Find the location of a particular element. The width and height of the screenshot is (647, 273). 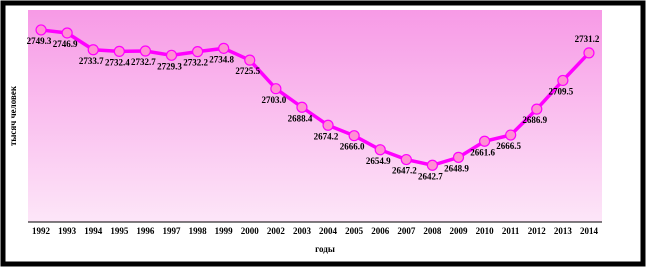

x-axis-label: годы is located at coordinates (325, 249).